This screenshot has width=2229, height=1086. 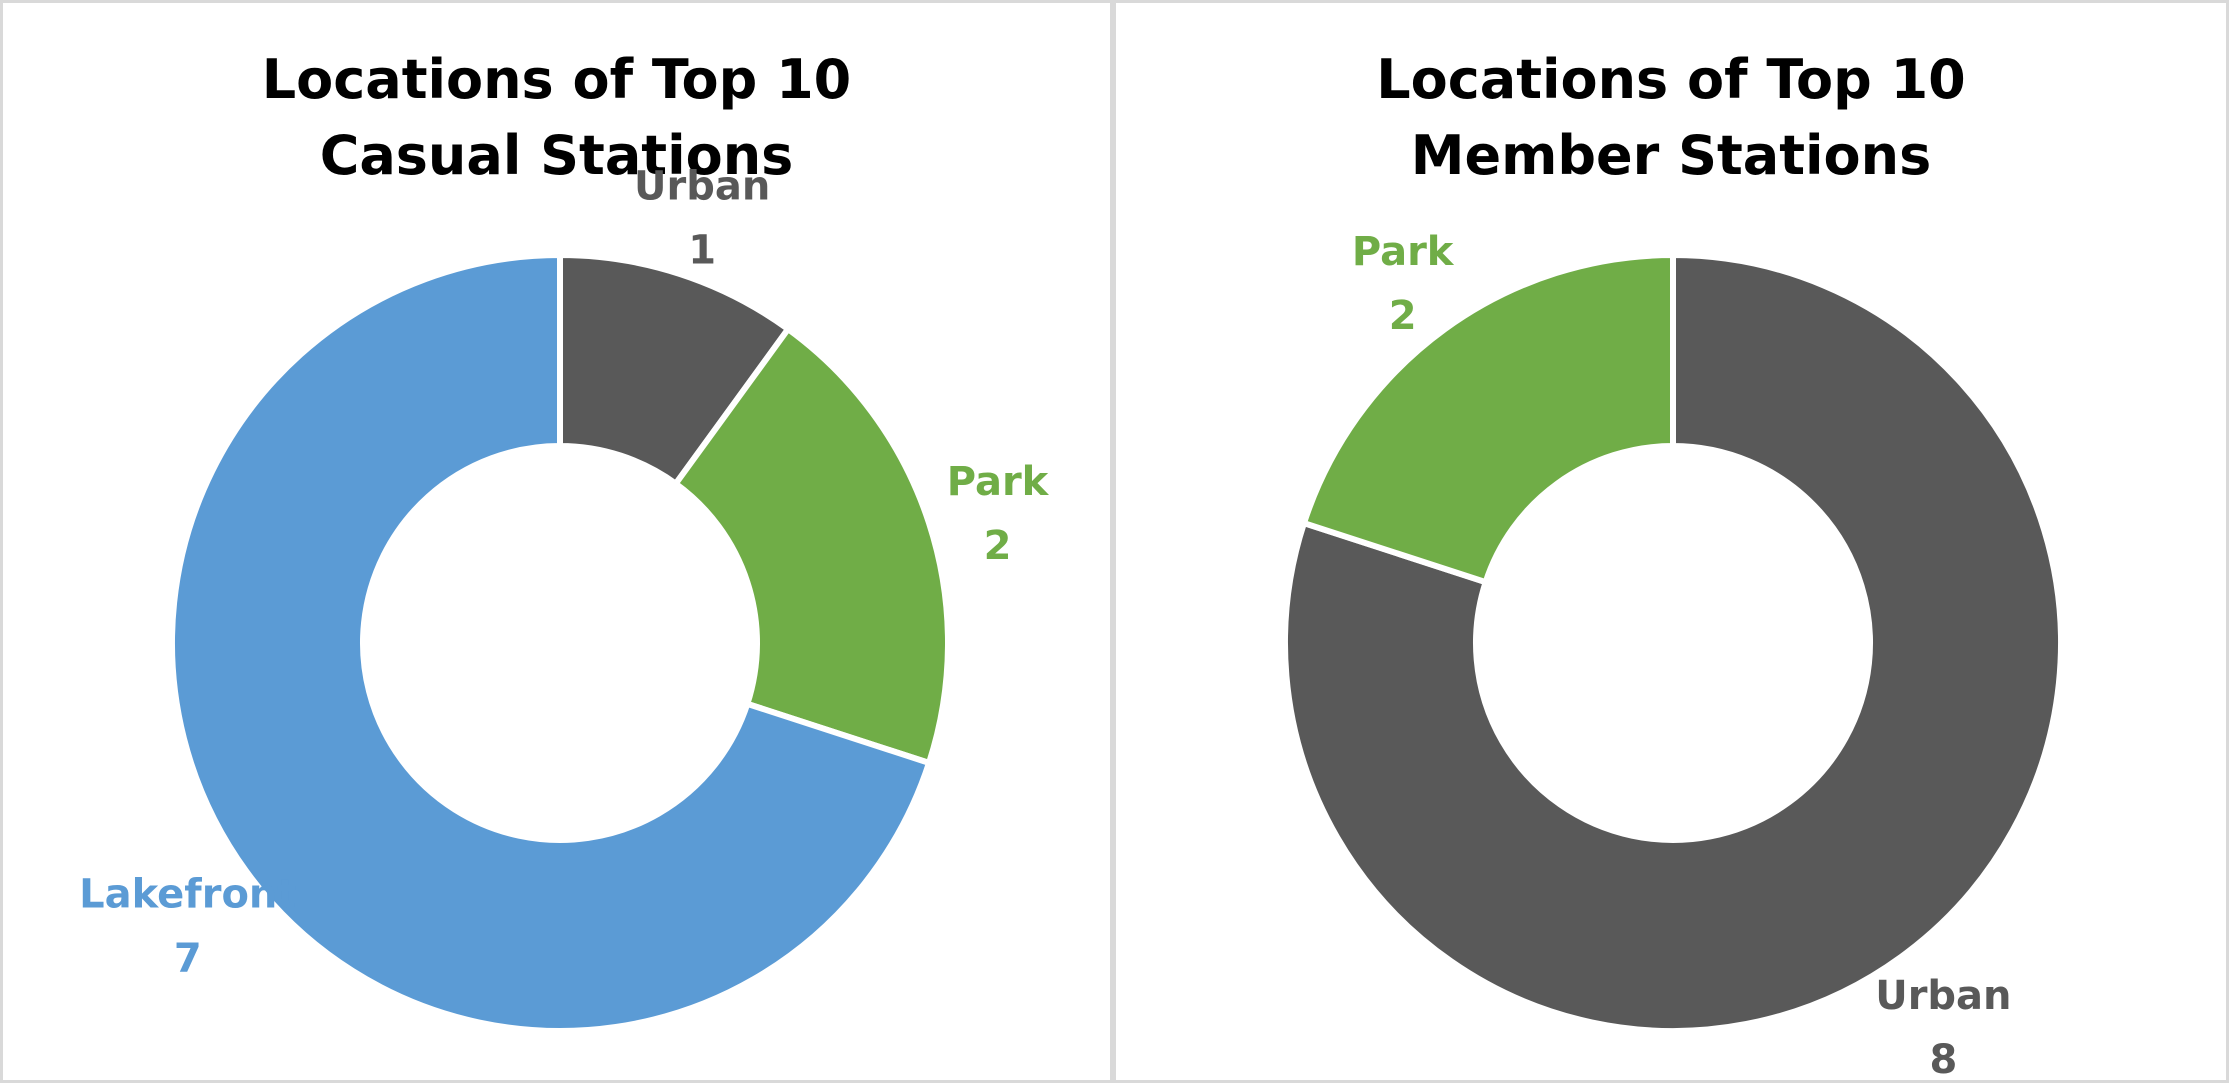 What do you see at coordinates (1943, 1060) in the screenshot?
I see `data-label-value: 8` at bounding box center [1943, 1060].